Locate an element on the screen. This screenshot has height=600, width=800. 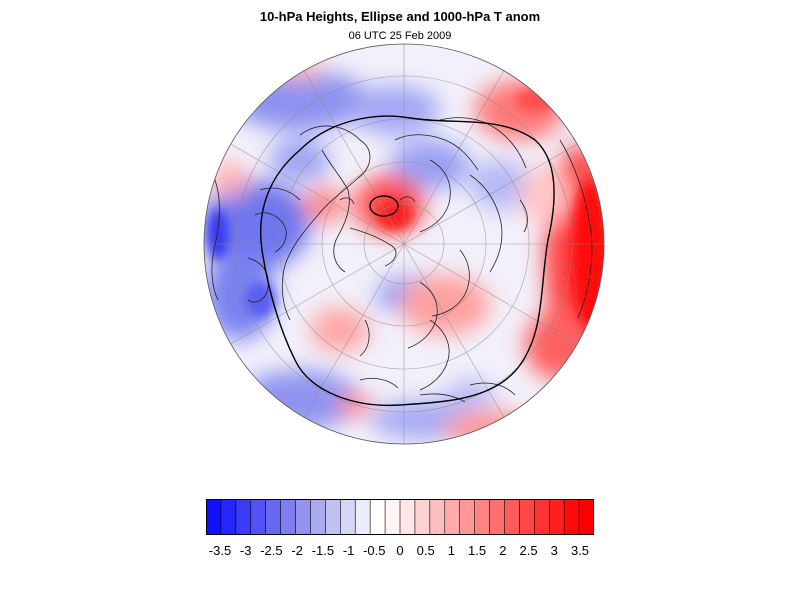
colorbar-tick-label: 2.5 is located at coordinates (528, 550).